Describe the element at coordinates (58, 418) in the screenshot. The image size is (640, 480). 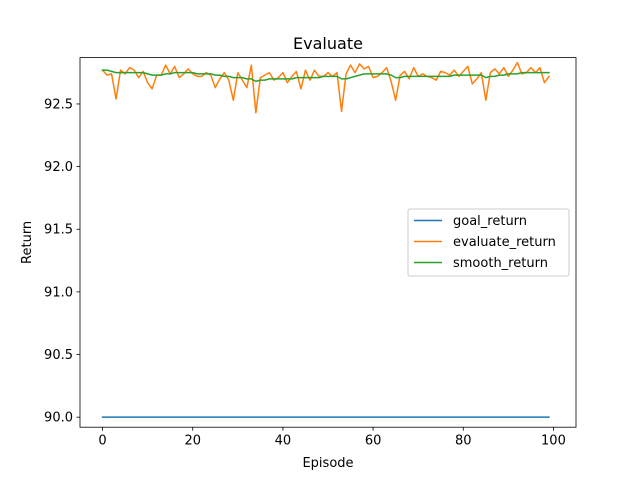
I see `y-tick-label: 90.0` at that location.